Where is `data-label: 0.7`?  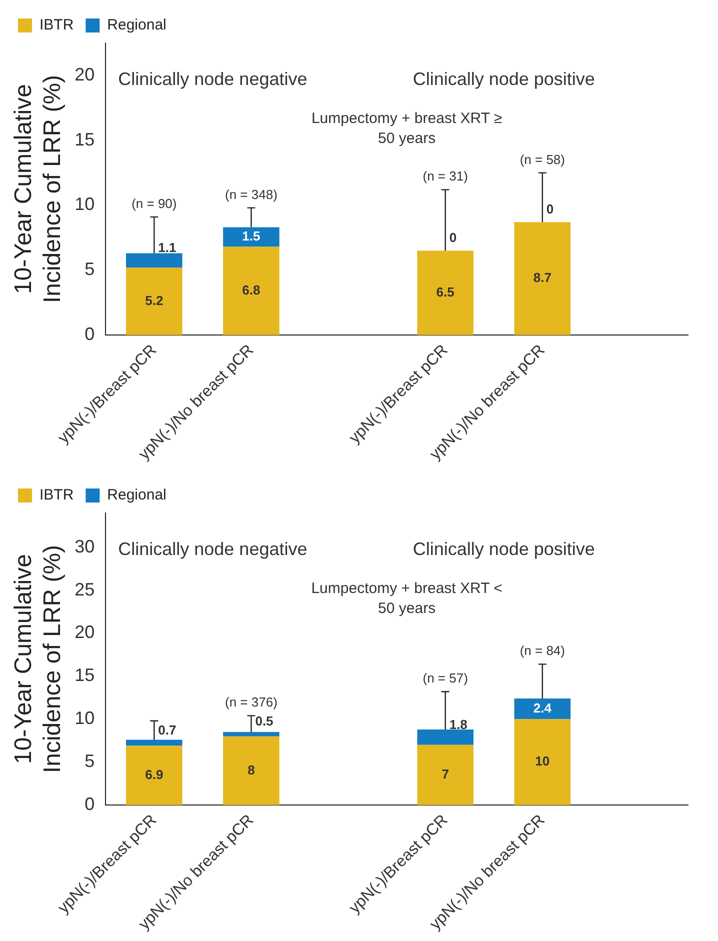 data-label: 0.7 is located at coordinates (167, 730).